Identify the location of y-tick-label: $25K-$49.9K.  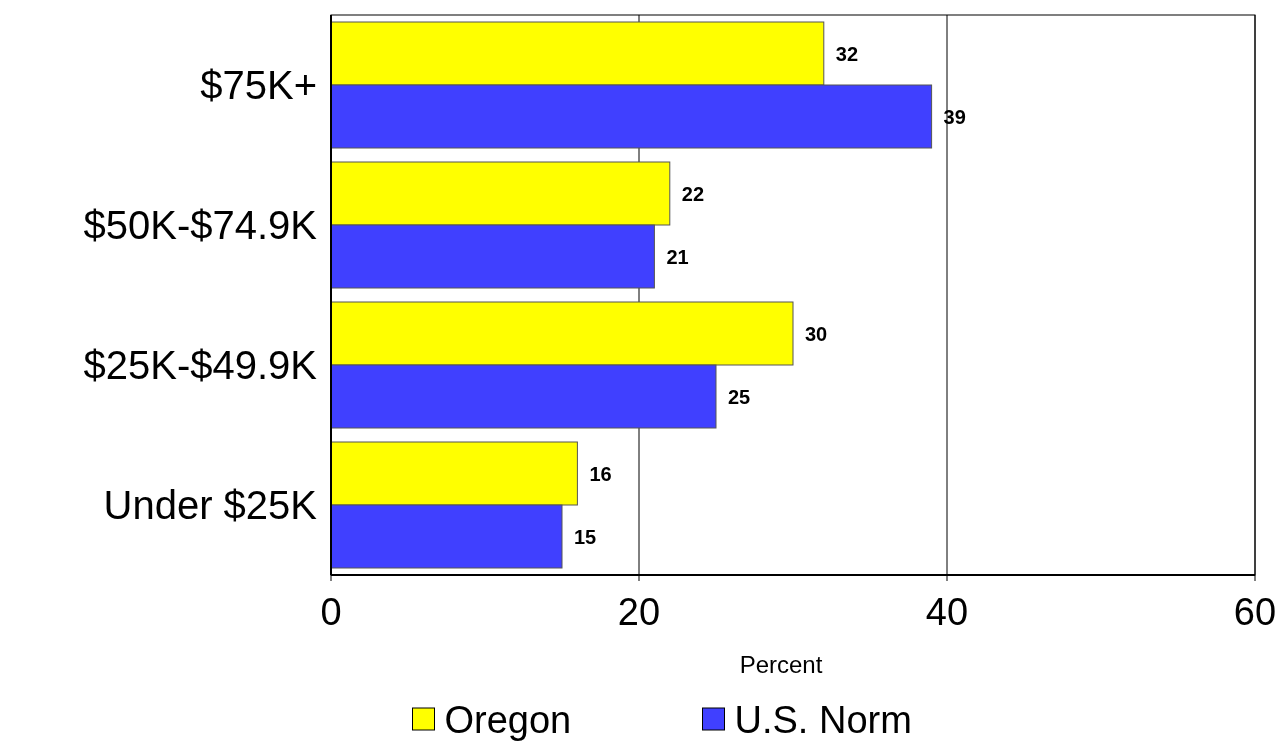
(200, 365).